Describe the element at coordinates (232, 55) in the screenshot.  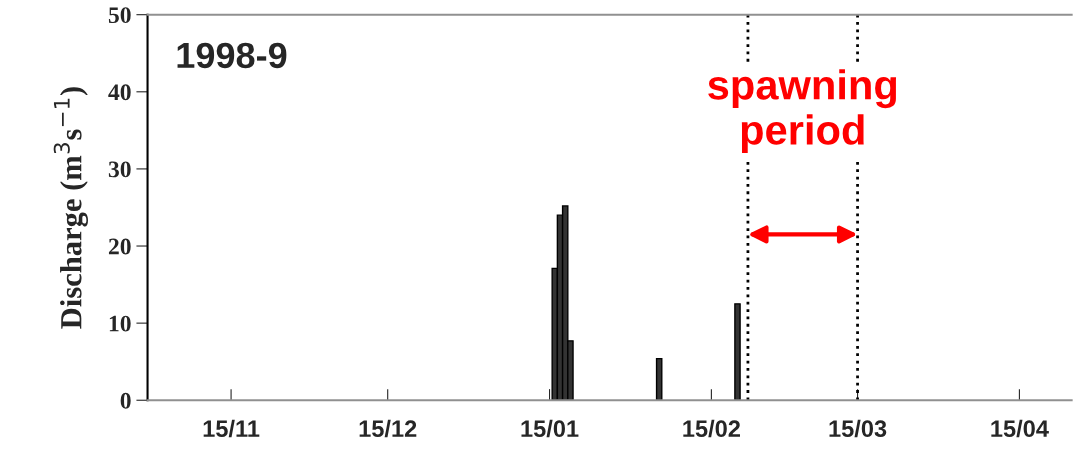
I see `text: 1998-9` at that location.